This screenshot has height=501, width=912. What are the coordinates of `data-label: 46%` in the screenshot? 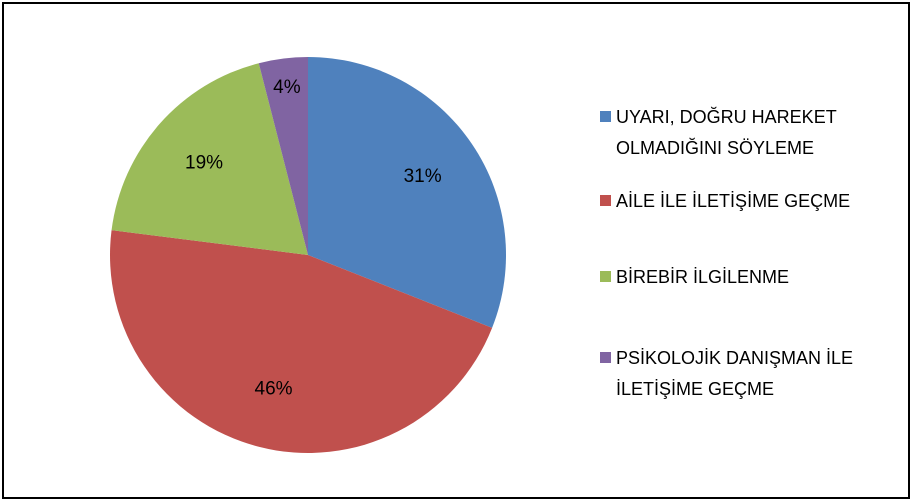 It's located at (274, 388).